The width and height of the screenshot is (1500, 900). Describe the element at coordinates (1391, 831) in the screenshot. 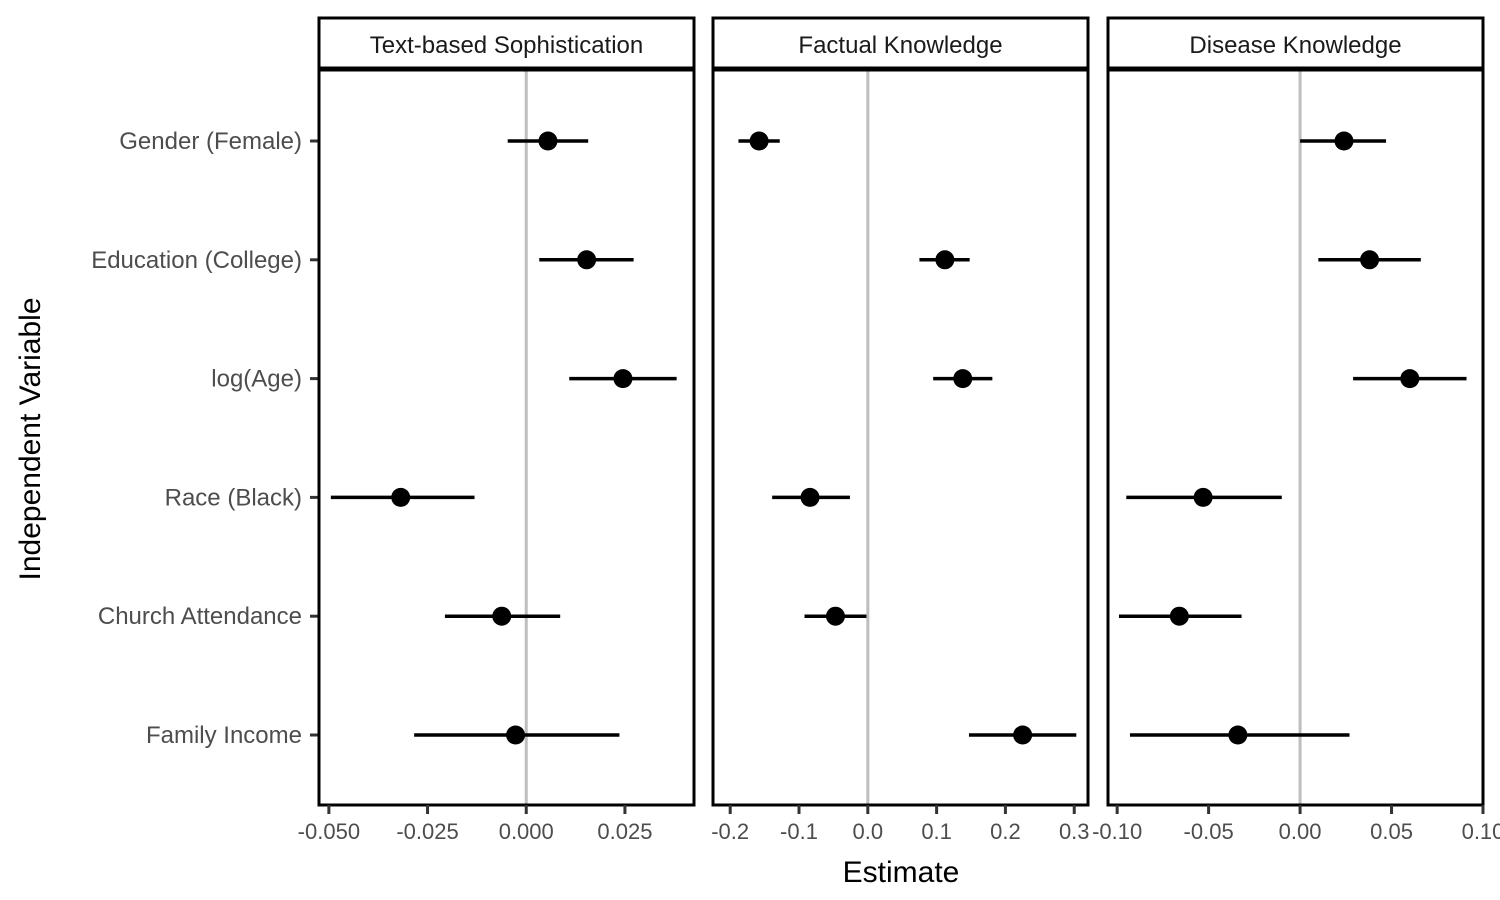

I see `x-tick-label: 0.05` at that location.